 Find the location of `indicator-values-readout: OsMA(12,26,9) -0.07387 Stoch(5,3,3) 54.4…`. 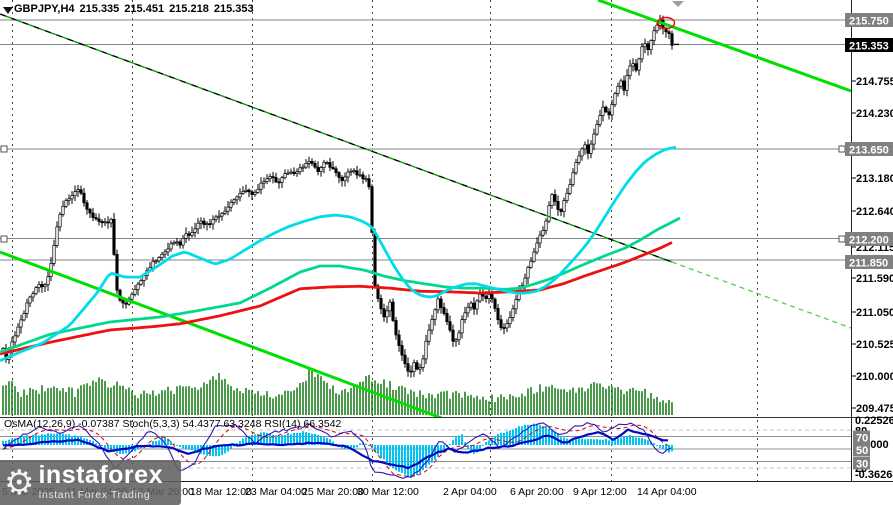

indicator-values-readout: OsMA(12,26,9) -0.07387 Stoch(5,3,3) 54.4… is located at coordinates (173, 424).